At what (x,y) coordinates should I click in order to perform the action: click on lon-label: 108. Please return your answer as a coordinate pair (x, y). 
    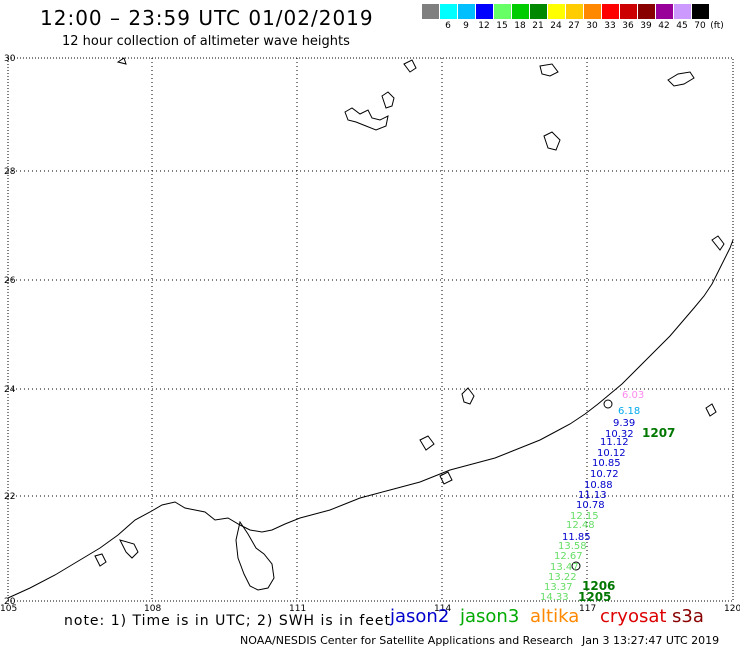
    Looking at the image, I should click on (152, 609).